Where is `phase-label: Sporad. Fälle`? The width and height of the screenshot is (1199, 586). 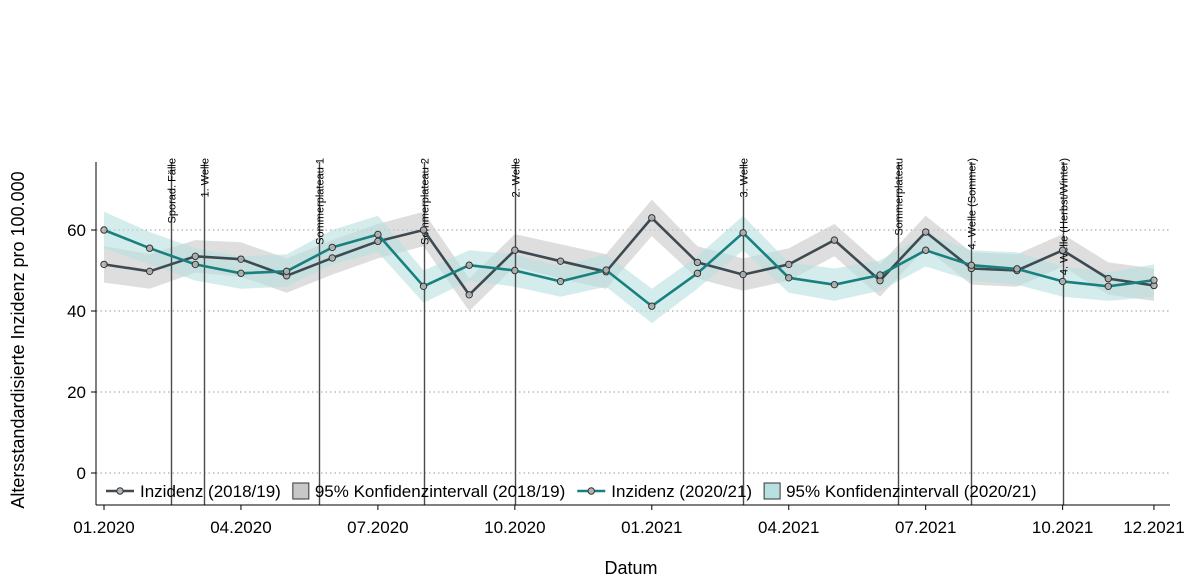 phase-label: Sporad. Fälle is located at coordinates (173, 190).